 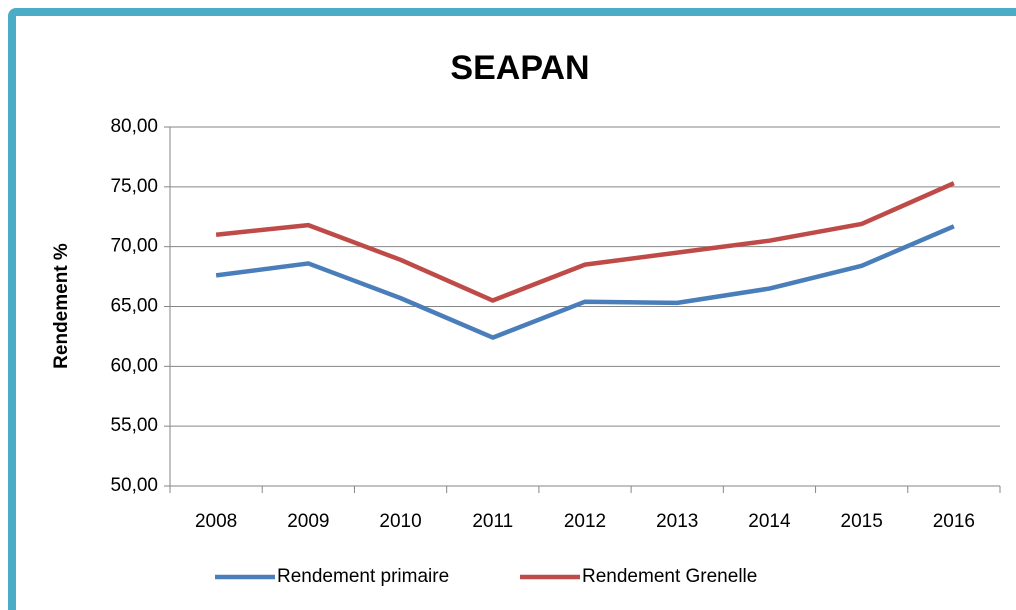 What do you see at coordinates (134, 126) in the screenshot?
I see `y-tick-label: 80,00` at bounding box center [134, 126].